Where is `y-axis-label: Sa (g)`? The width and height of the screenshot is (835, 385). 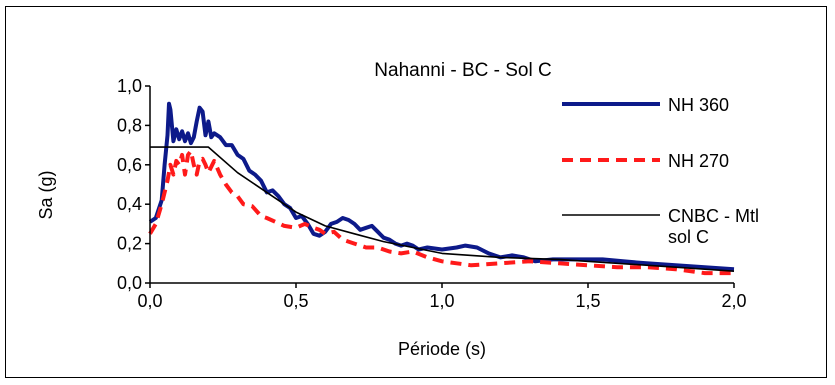
y-axis-label: Sa (g) is located at coordinates (46, 194).